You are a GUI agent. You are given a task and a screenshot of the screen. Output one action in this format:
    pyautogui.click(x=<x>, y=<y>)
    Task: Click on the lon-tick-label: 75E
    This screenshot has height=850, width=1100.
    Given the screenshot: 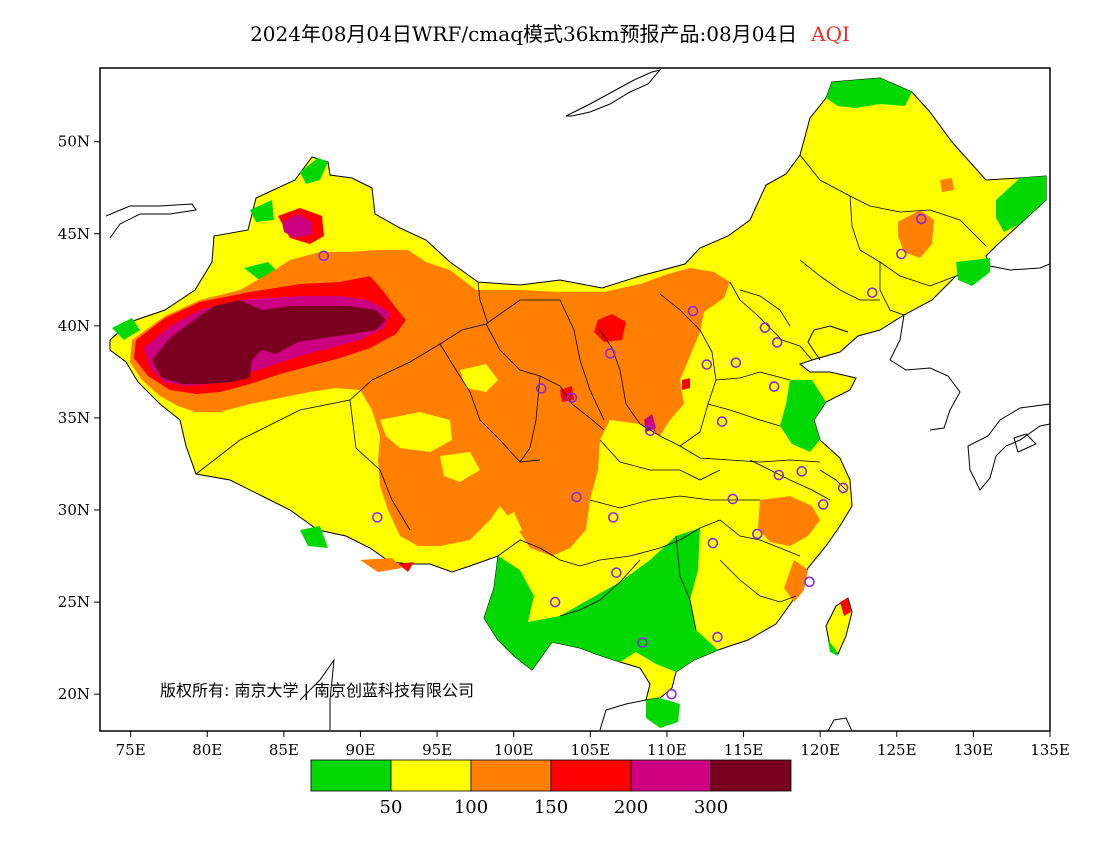 What is the action you would take?
    pyautogui.click(x=131, y=750)
    